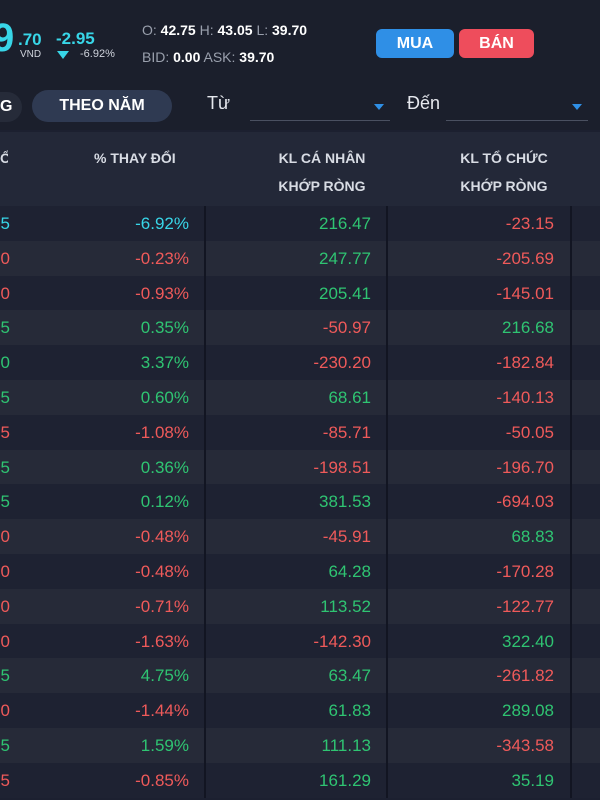 The width and height of the screenshot is (600, 800). Describe the element at coordinates (496, 43) in the screenshot. I see `sell-button: BÁN` at that location.